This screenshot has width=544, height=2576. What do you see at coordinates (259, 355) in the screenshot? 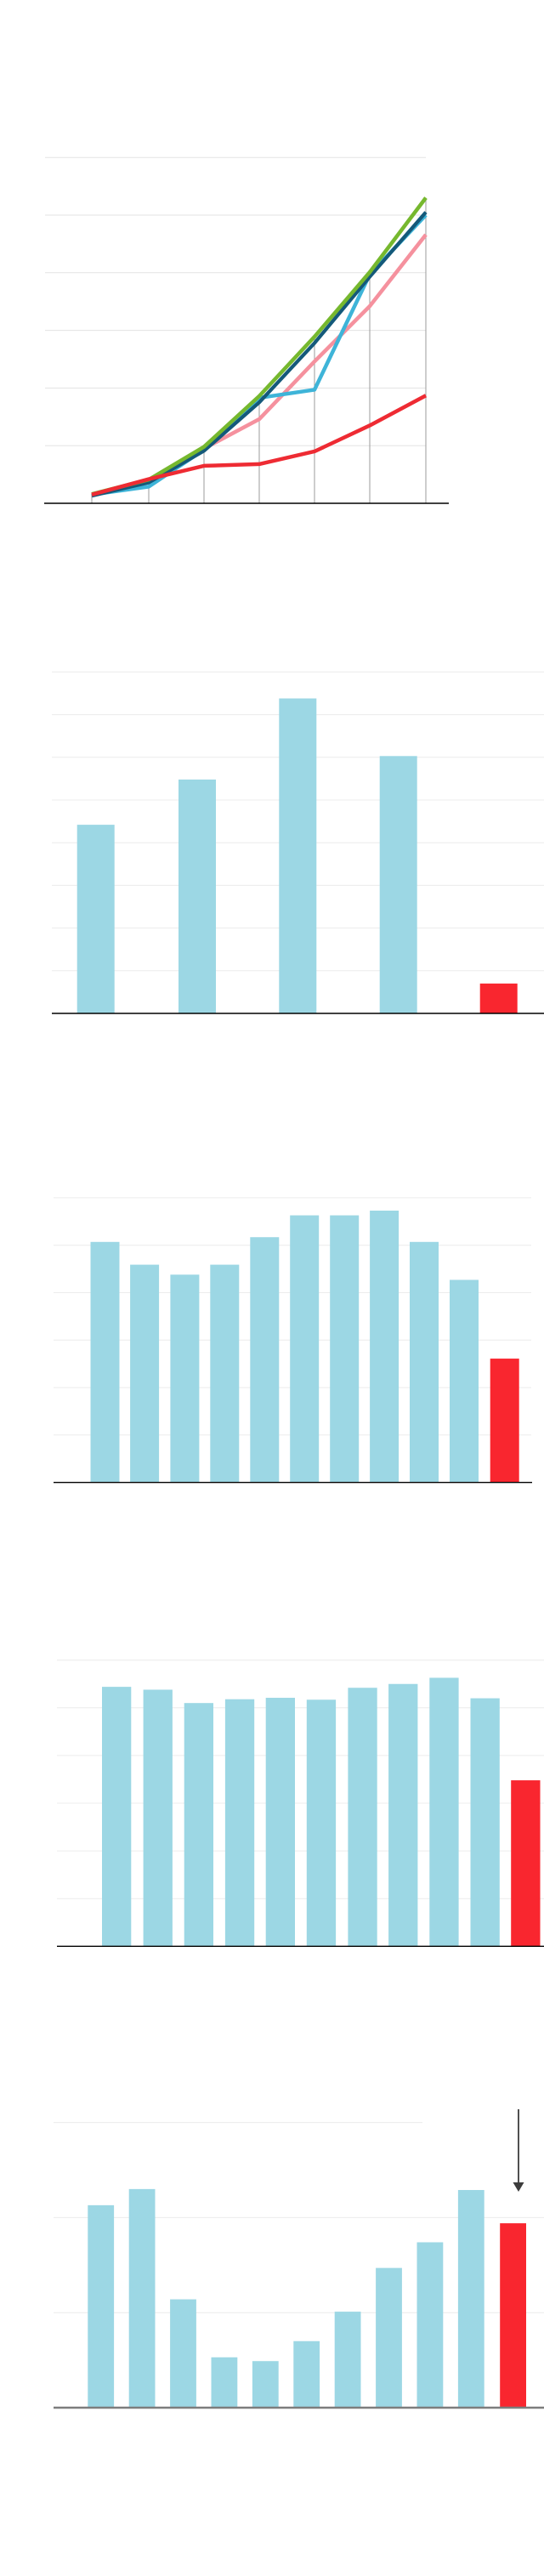
I see `series-navy` at bounding box center [259, 355].